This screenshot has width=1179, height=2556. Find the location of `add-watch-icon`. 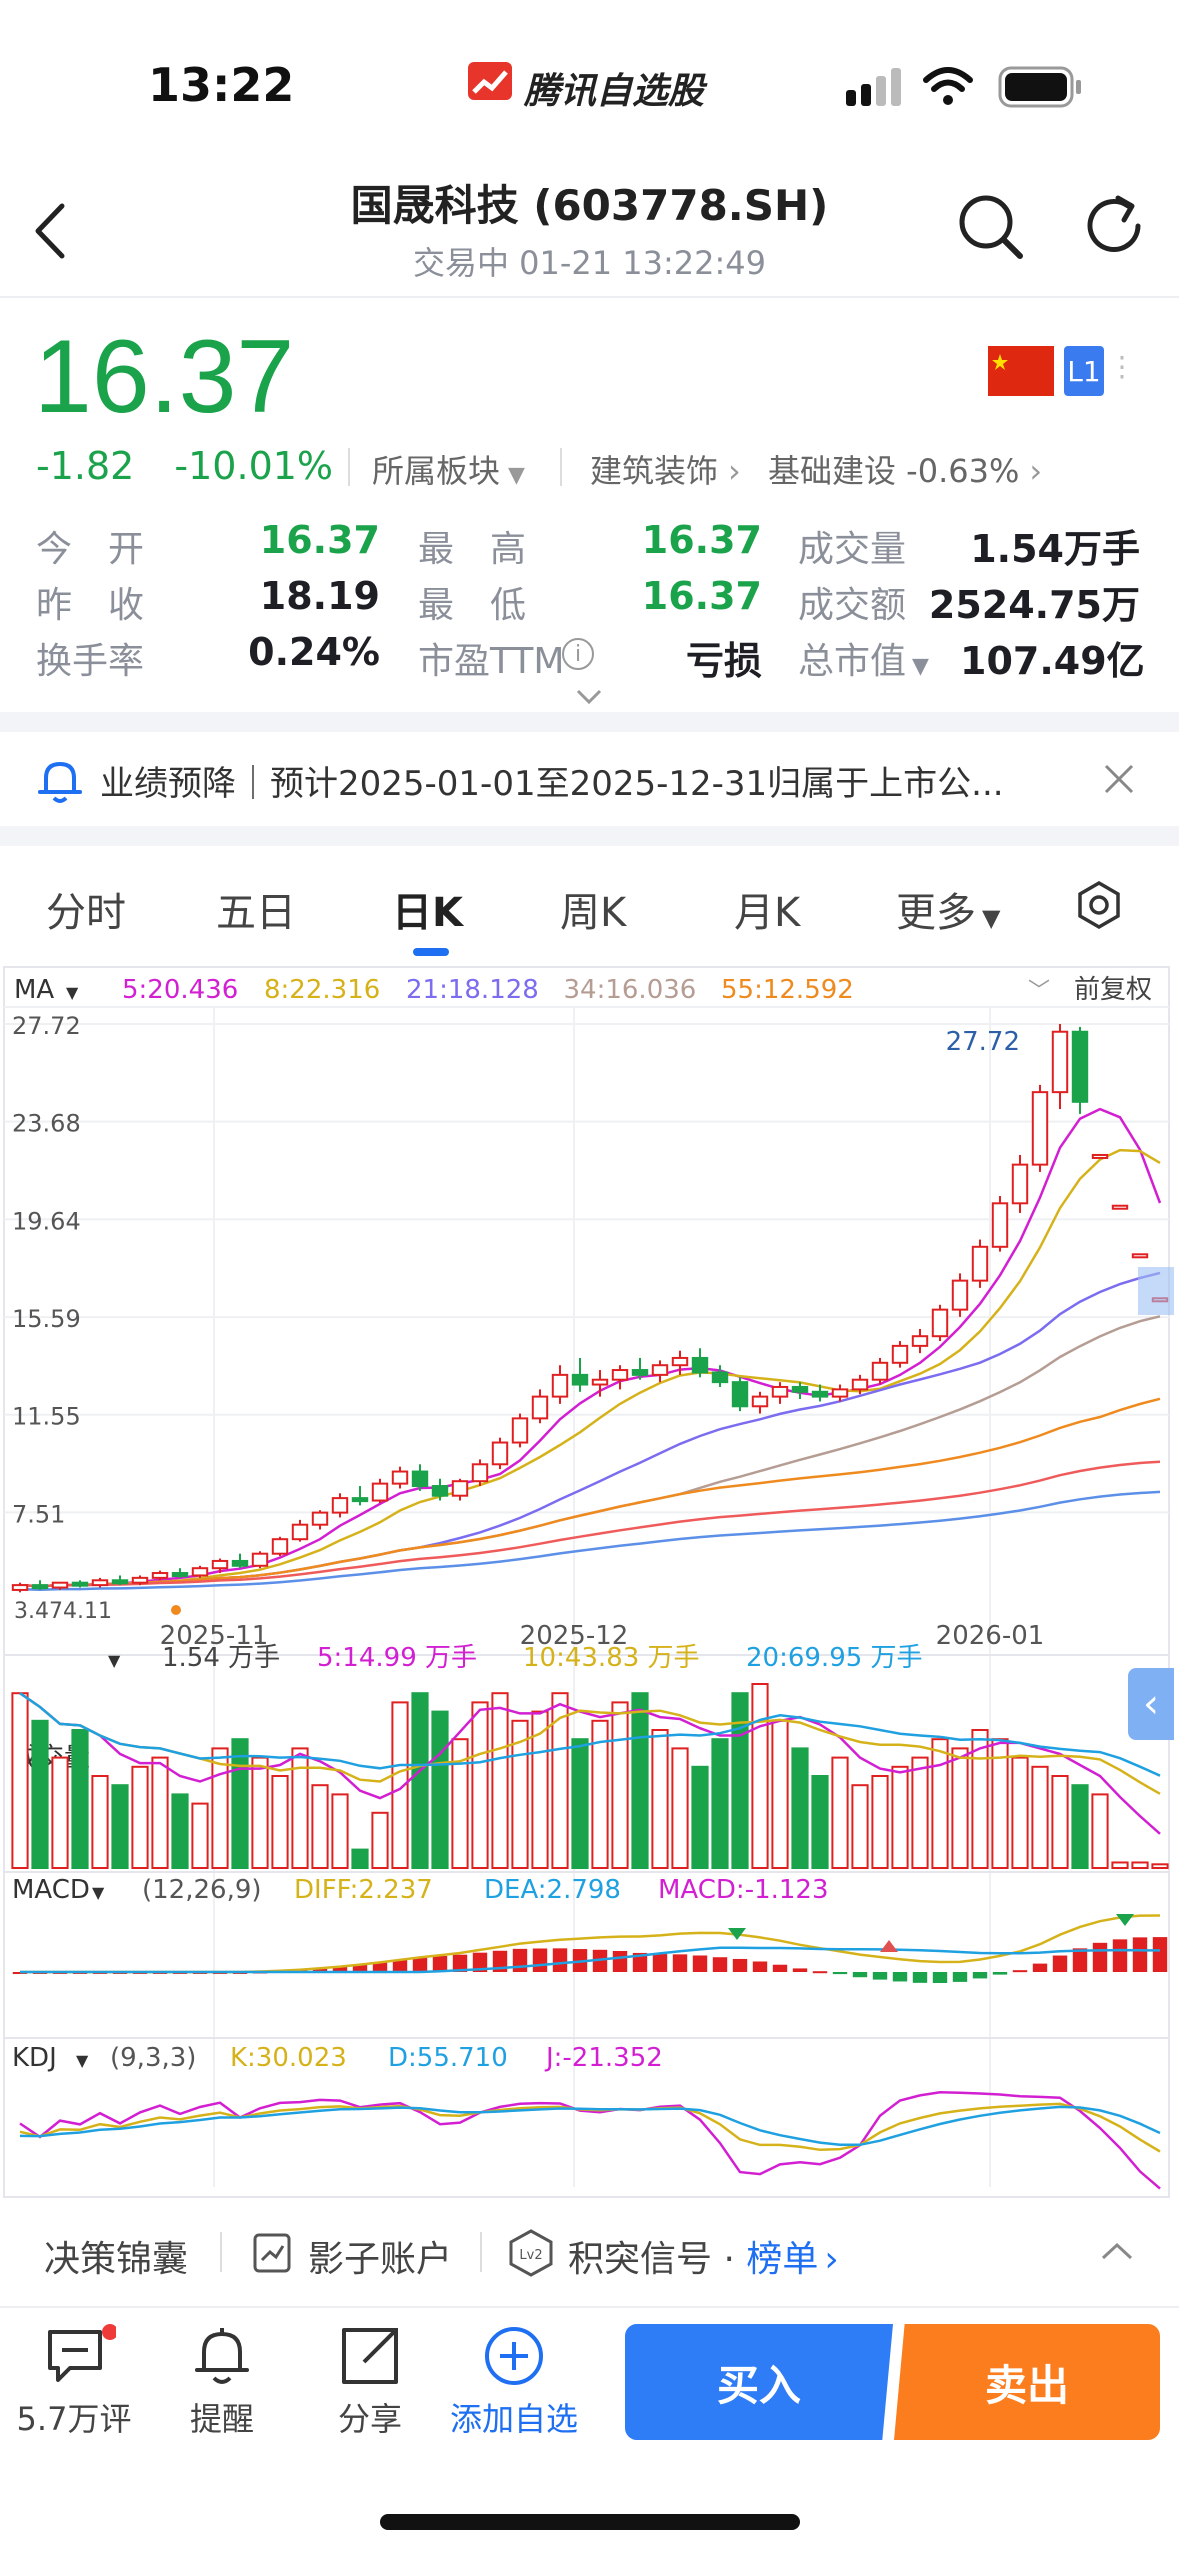

add-watch-icon is located at coordinates (514, 2356).